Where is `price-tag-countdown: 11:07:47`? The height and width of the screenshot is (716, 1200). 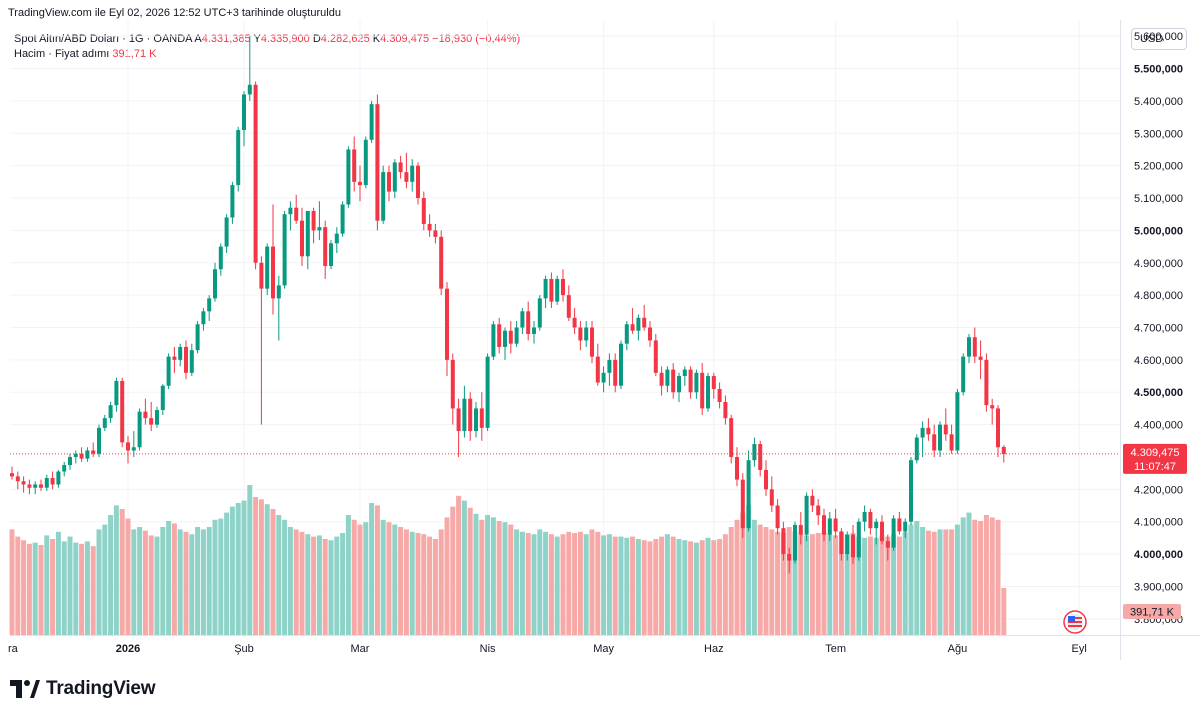 price-tag-countdown: 11:07:47 is located at coordinates (1155, 467).